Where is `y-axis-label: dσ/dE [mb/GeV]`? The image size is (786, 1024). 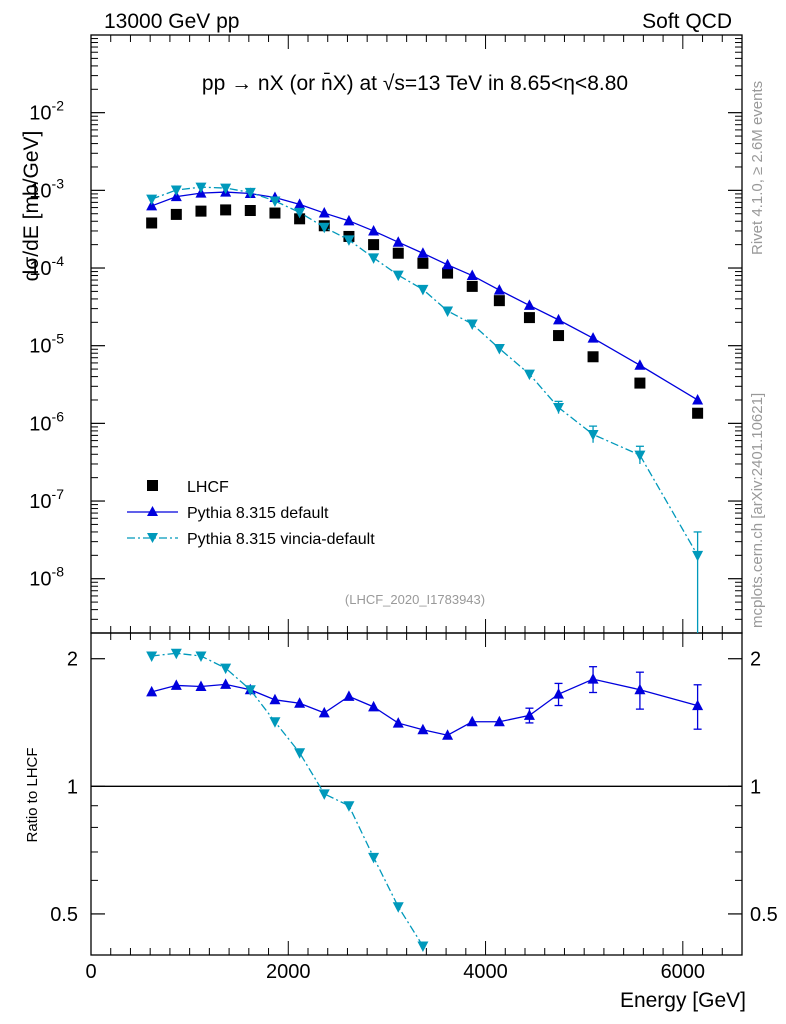 y-axis-label: dσ/dE [mb/GeV] is located at coordinates (31, 206).